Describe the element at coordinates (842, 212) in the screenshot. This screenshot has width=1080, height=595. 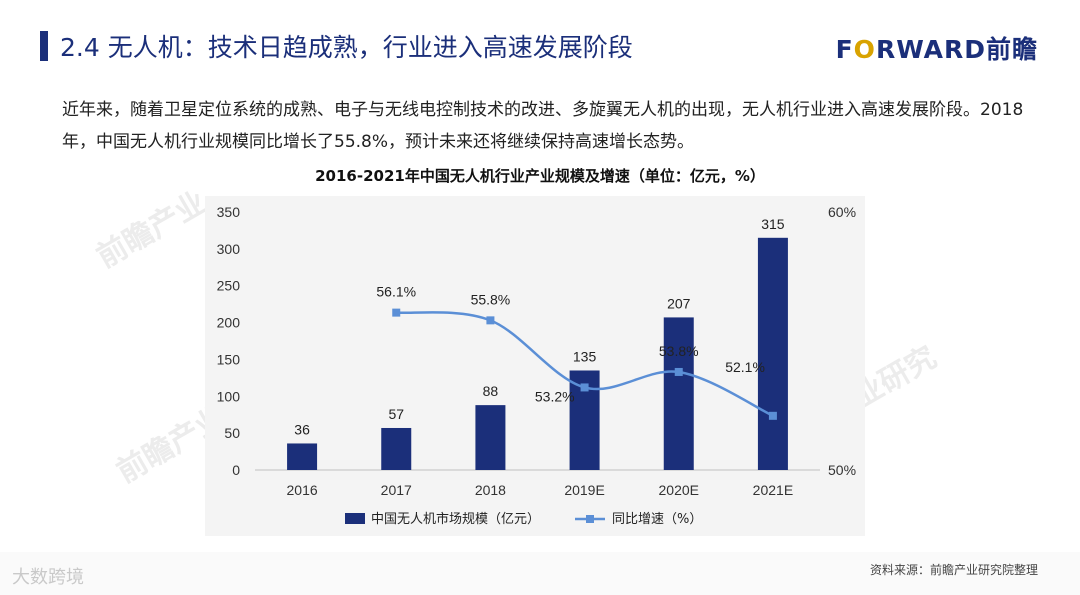
I see `right-axis-tick: 60%` at that location.